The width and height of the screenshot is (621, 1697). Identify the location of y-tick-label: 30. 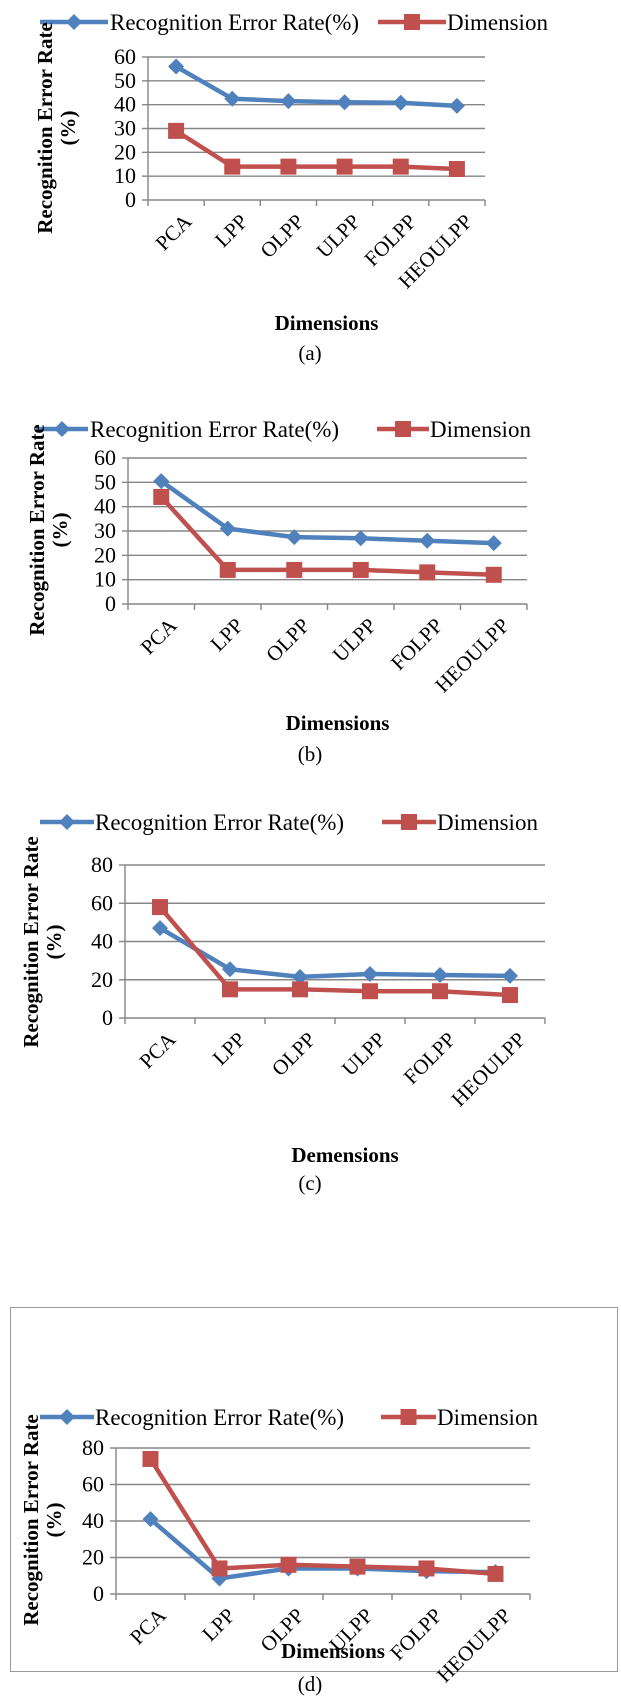
(125, 128).